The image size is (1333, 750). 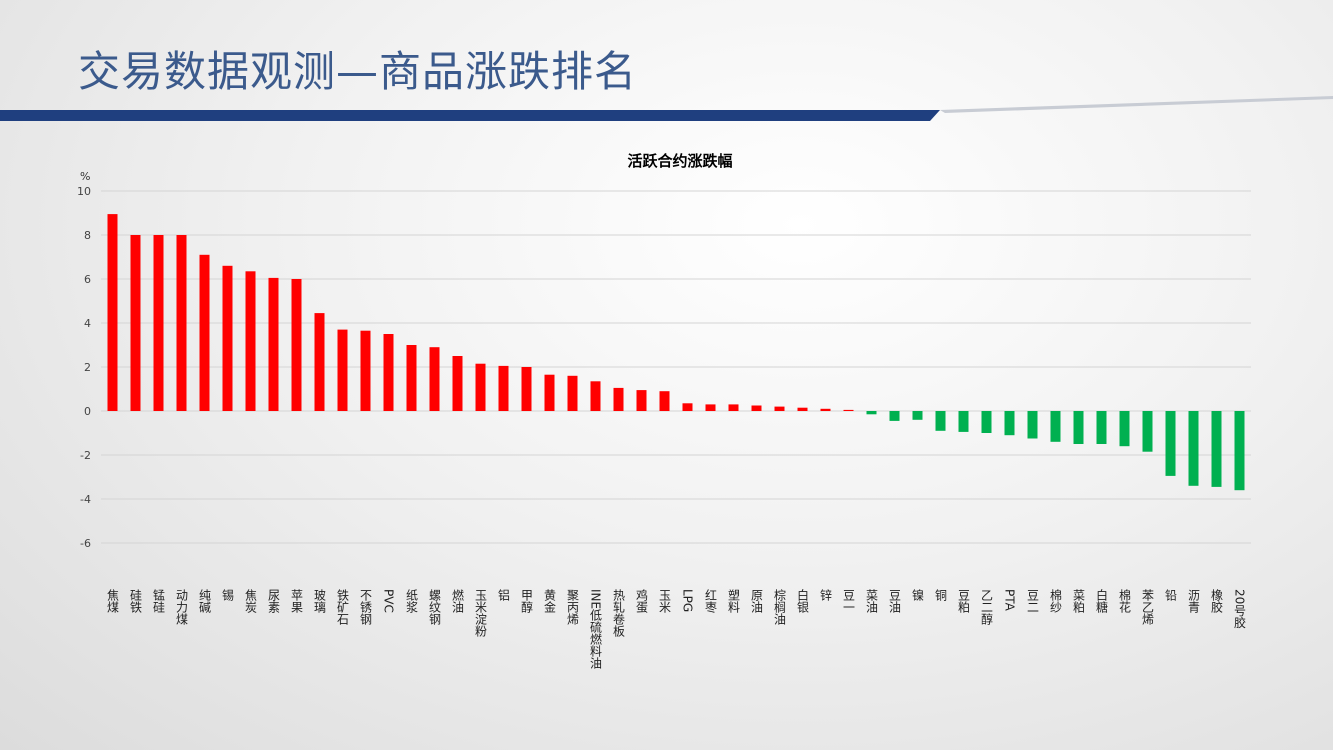 What do you see at coordinates (411, 601) in the screenshot?
I see `x-tick-label: 纸浆` at bounding box center [411, 601].